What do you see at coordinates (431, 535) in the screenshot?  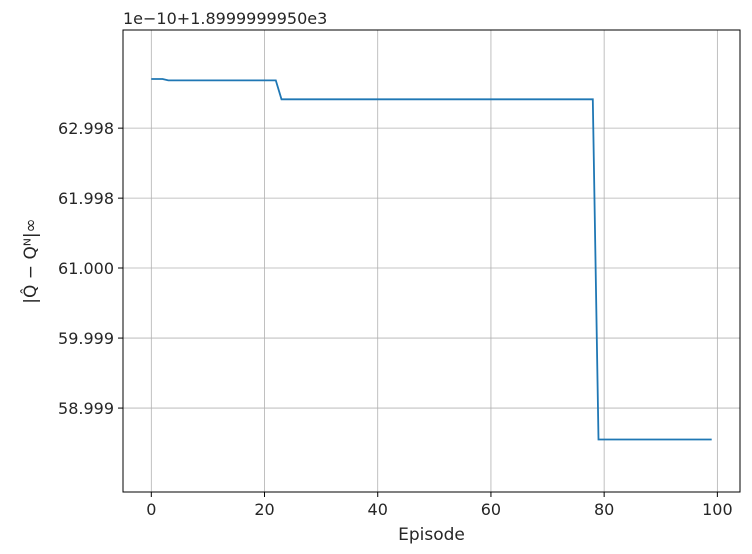 I see `x-axis-label: Episode` at bounding box center [431, 535].